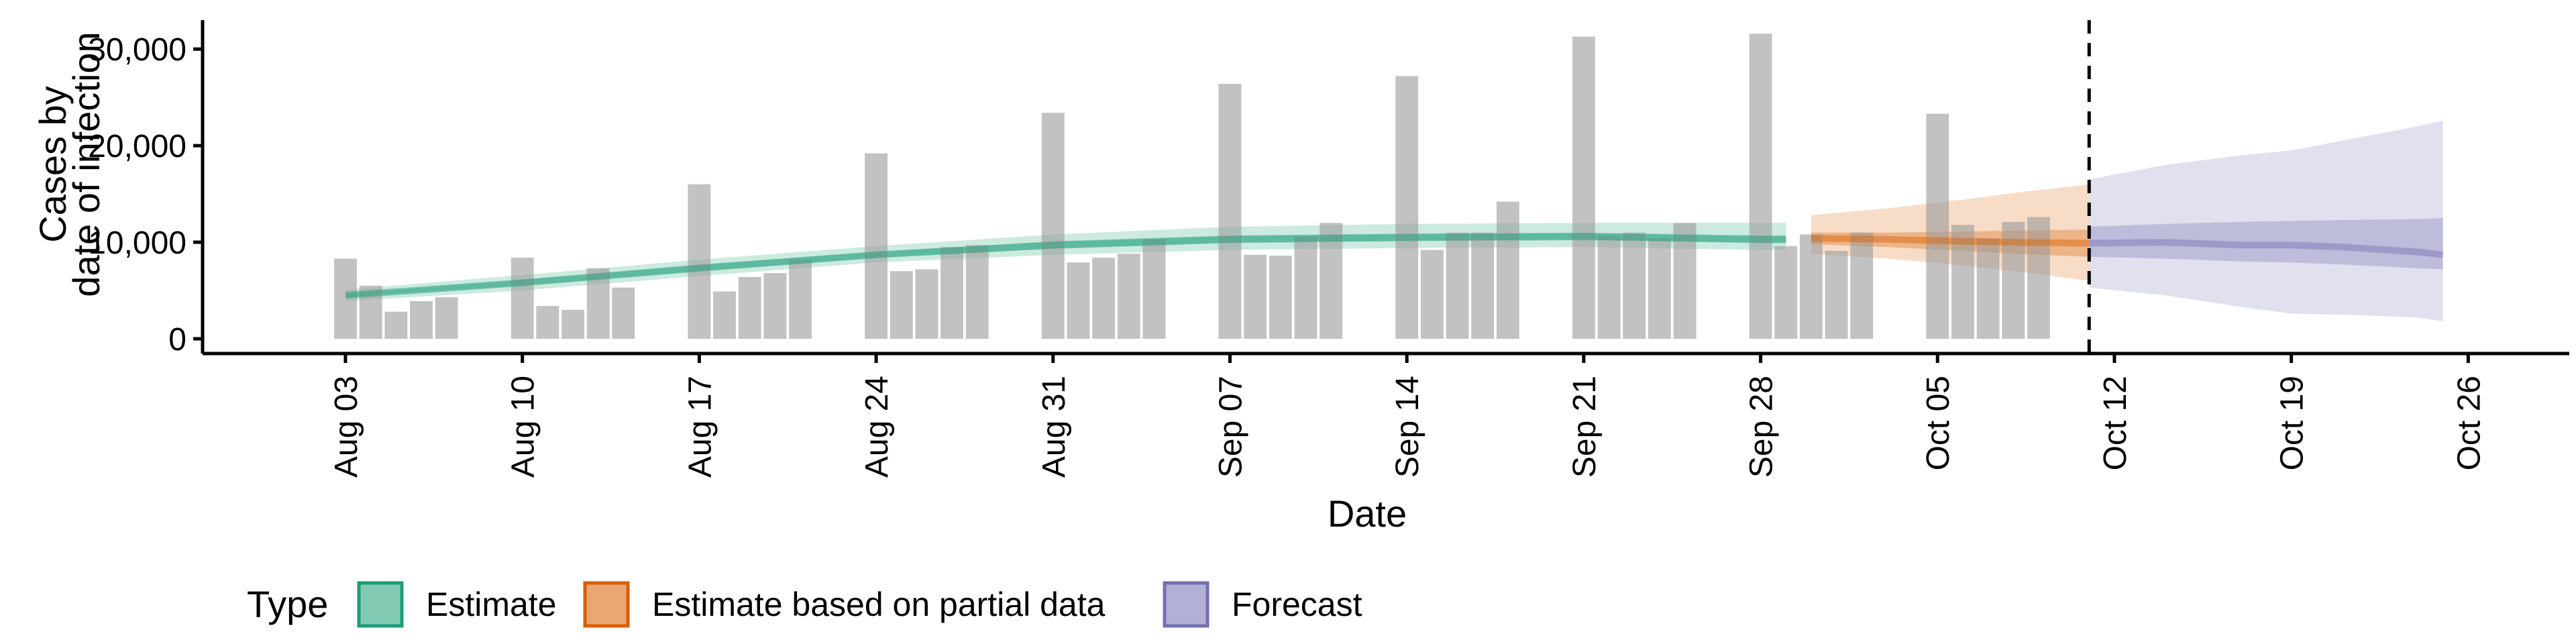 This screenshot has height=644, width=2576. I want to click on y-axis-title: Cases by date of infection, so click(69, 164).